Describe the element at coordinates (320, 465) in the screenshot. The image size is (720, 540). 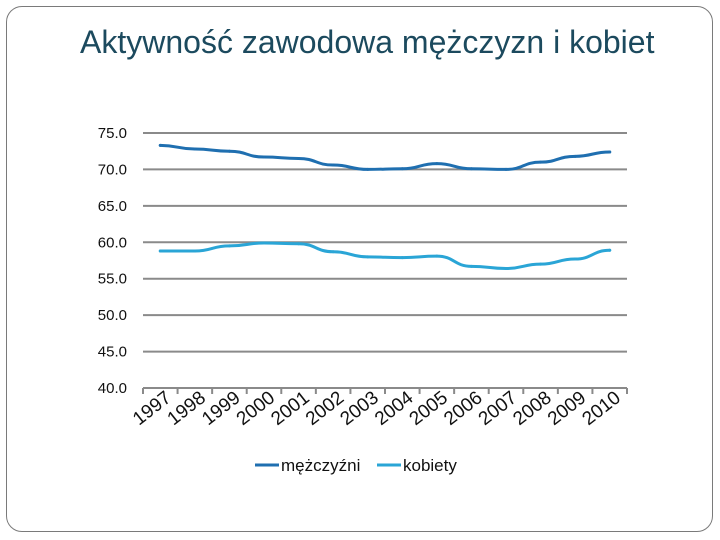
I see `legend-label: mężczyźni` at that location.